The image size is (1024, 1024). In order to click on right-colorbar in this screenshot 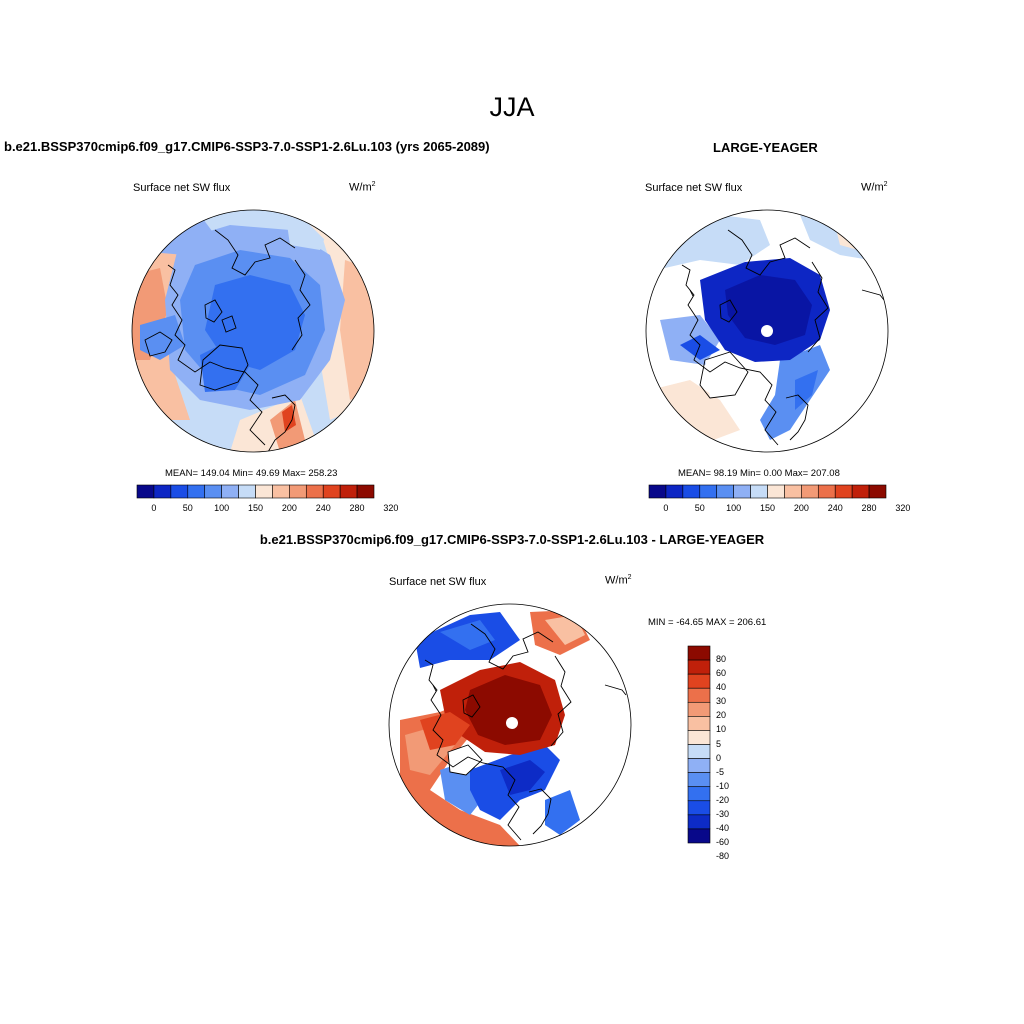, I will do `click(767, 491)`.